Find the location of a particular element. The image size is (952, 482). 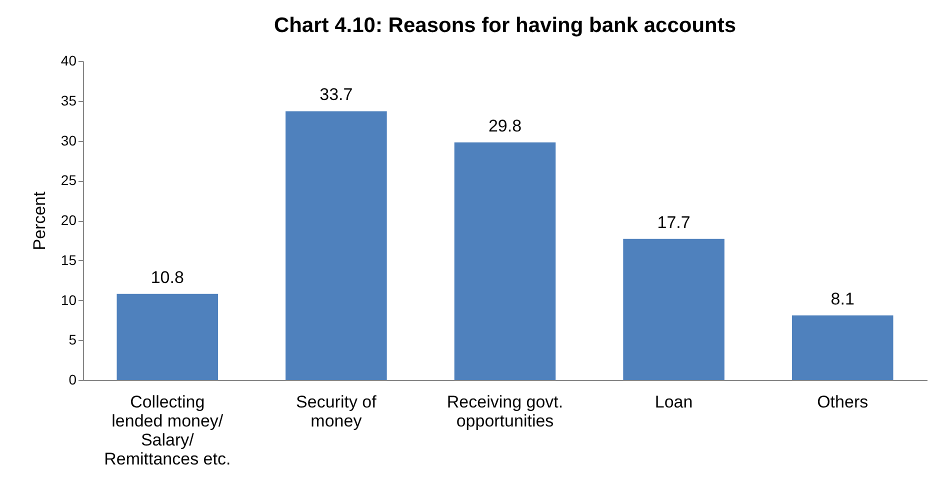

x-tick-label: Security of money is located at coordinates (336, 411).